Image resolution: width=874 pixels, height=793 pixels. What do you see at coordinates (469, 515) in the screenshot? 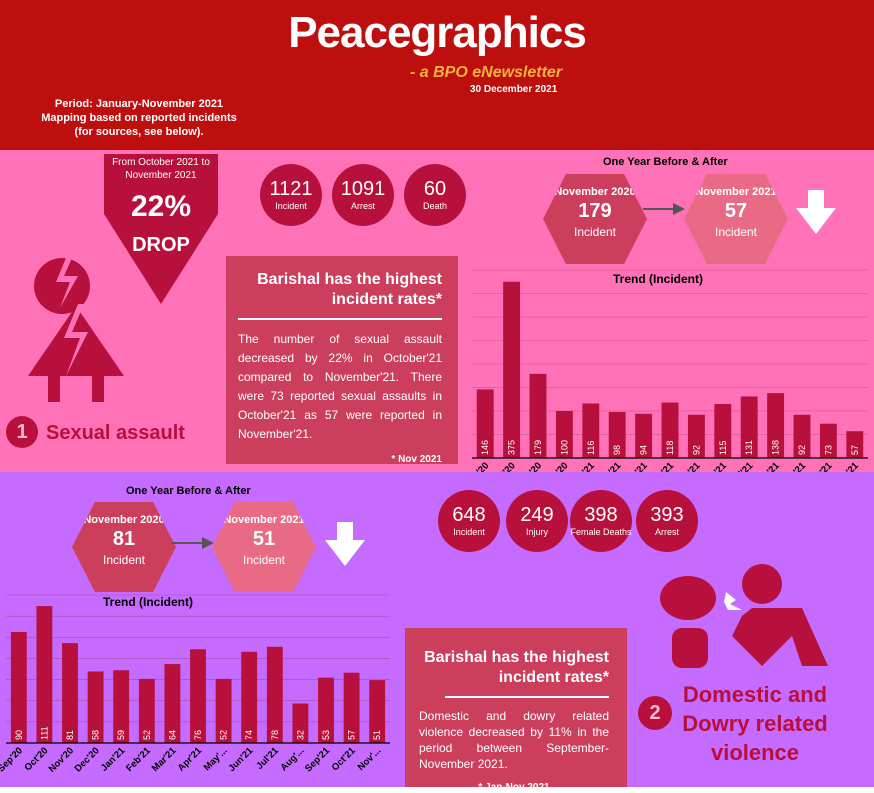
I see `stat-value: 648` at bounding box center [469, 515].